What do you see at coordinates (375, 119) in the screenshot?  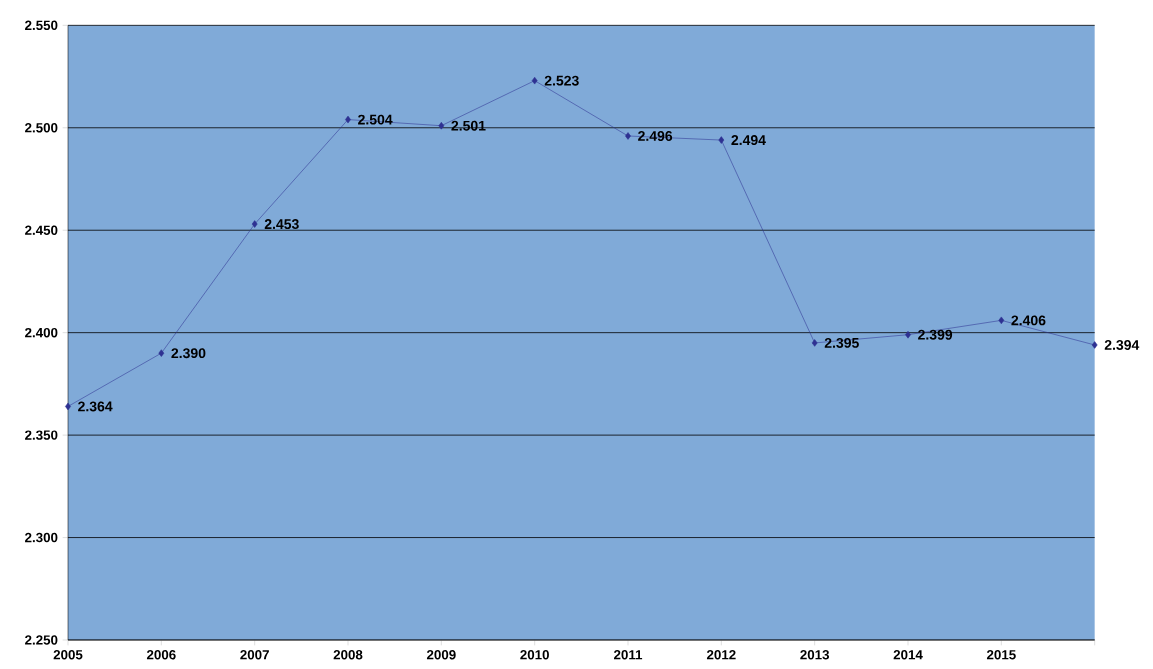 I see `data-label: 2.504` at bounding box center [375, 119].